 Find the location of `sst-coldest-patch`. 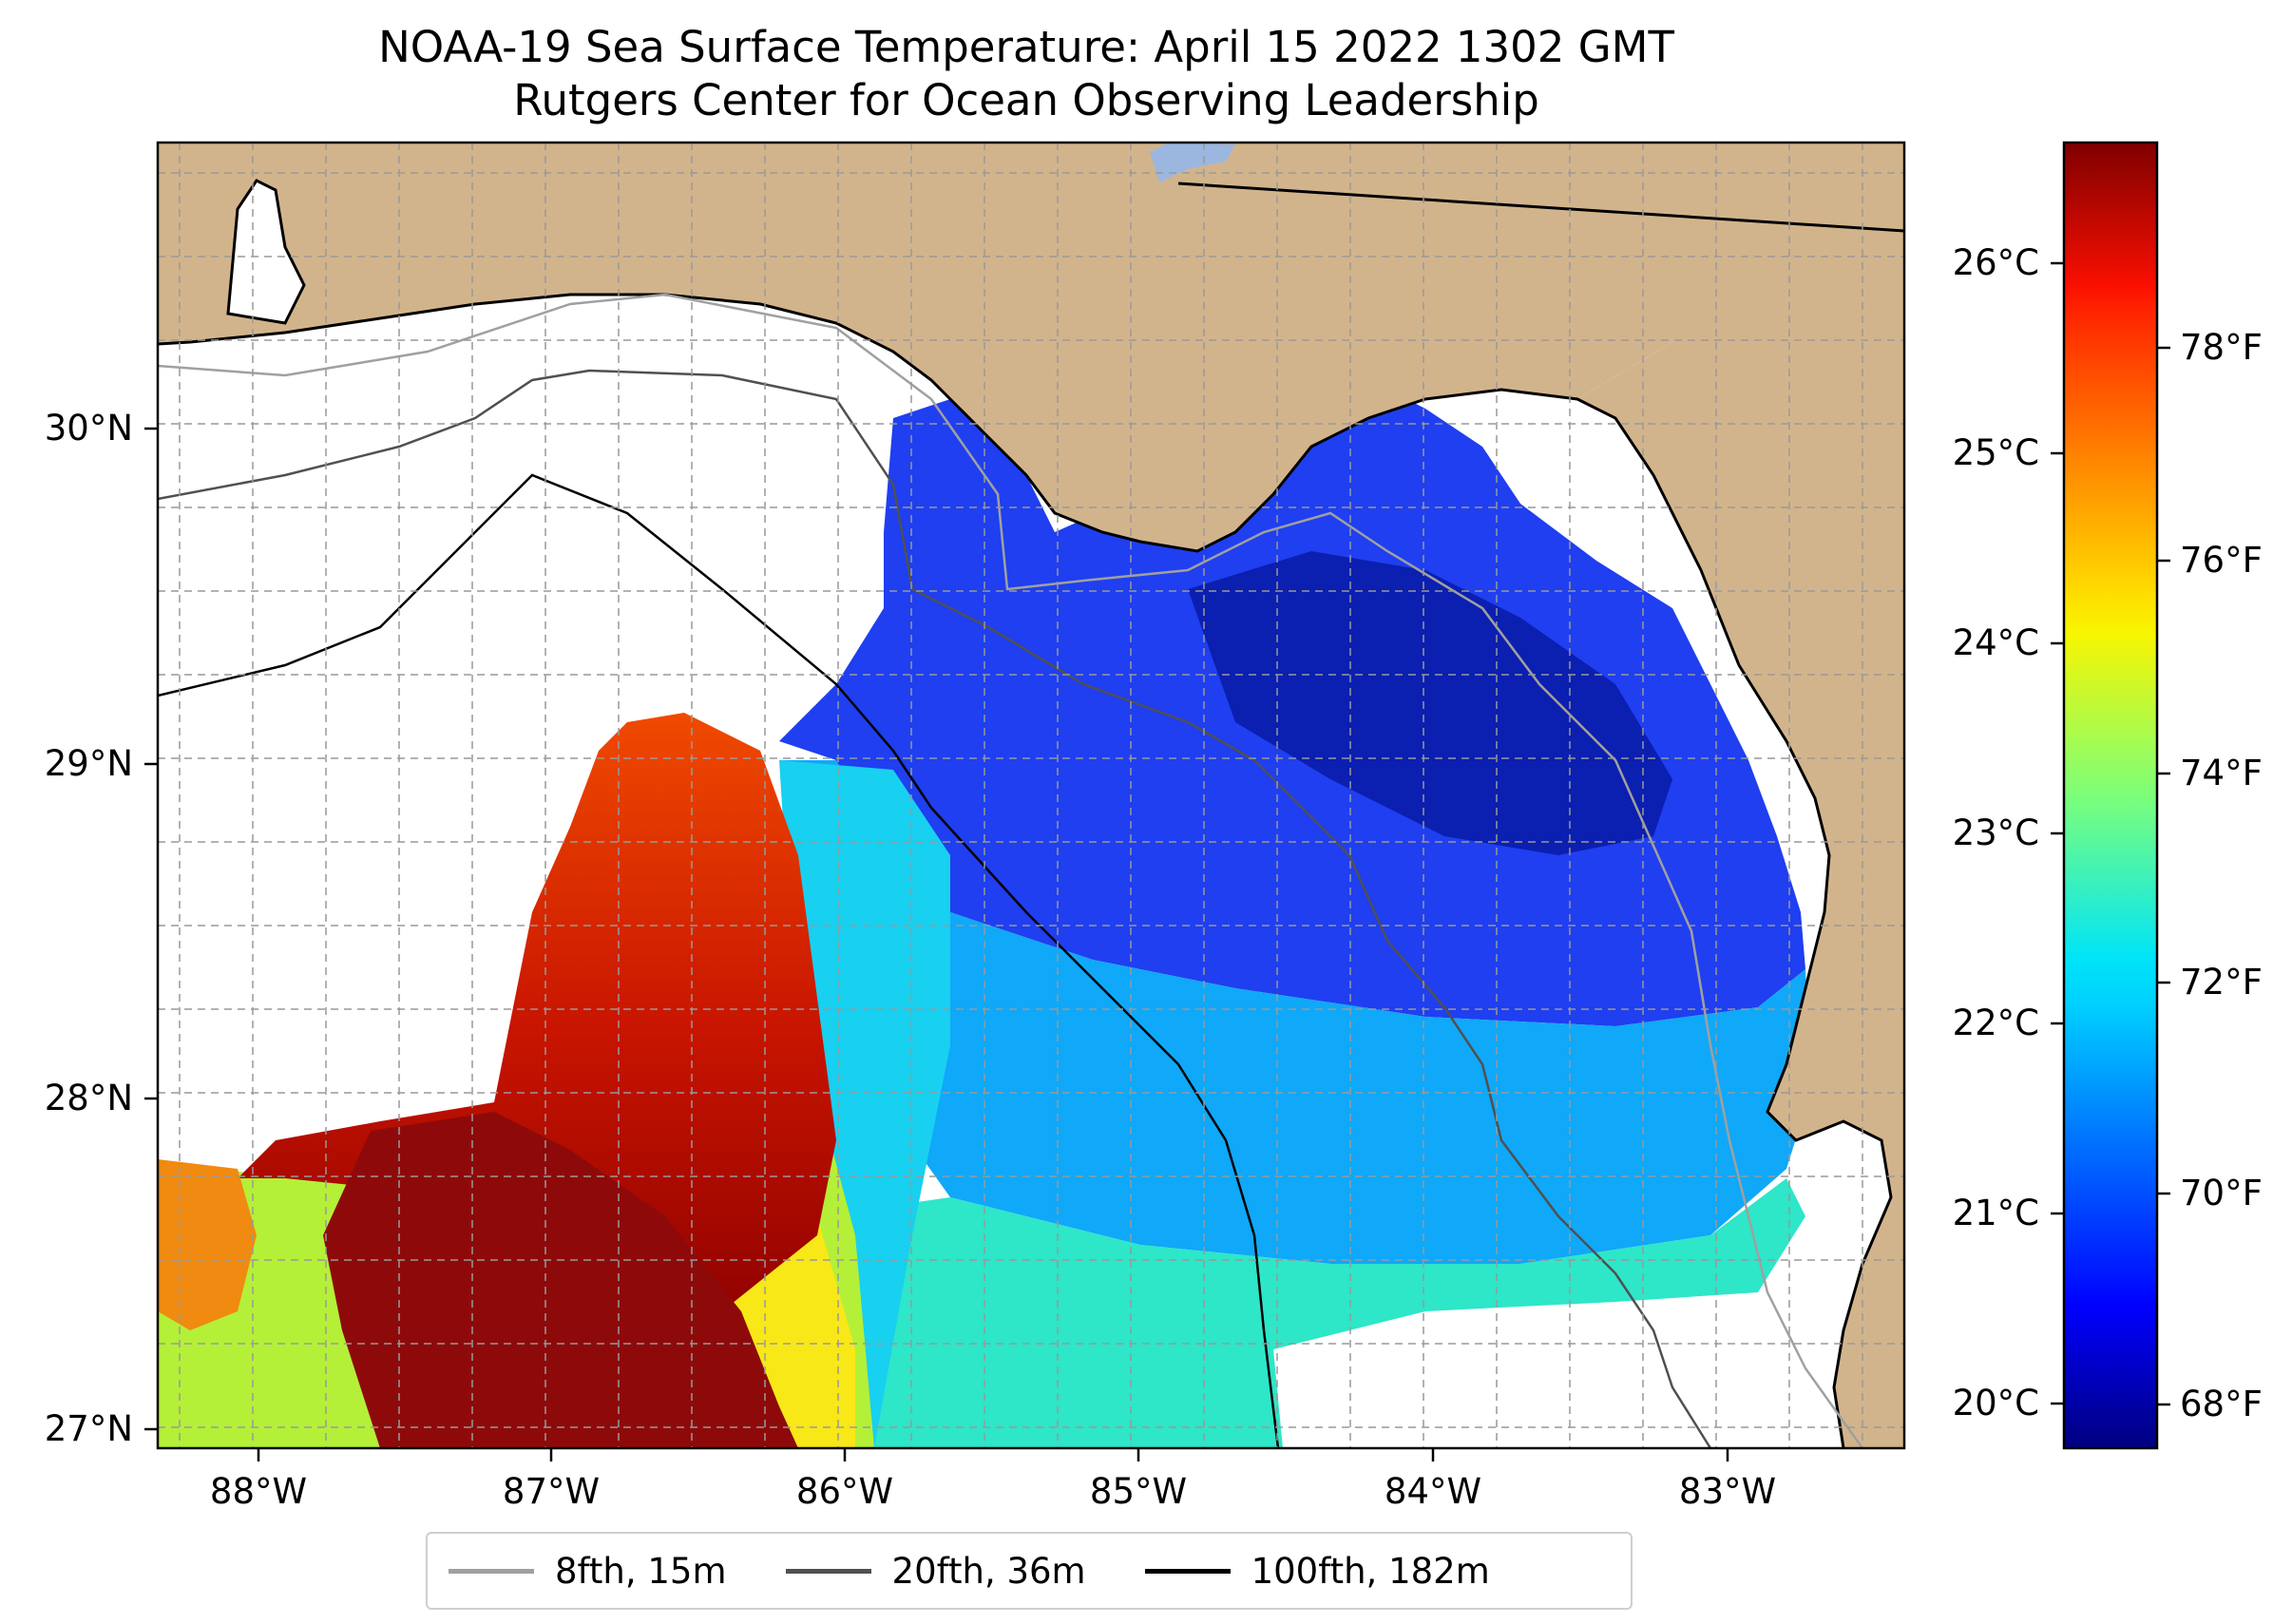

sst-coldest-patch is located at coordinates (1430, 703).